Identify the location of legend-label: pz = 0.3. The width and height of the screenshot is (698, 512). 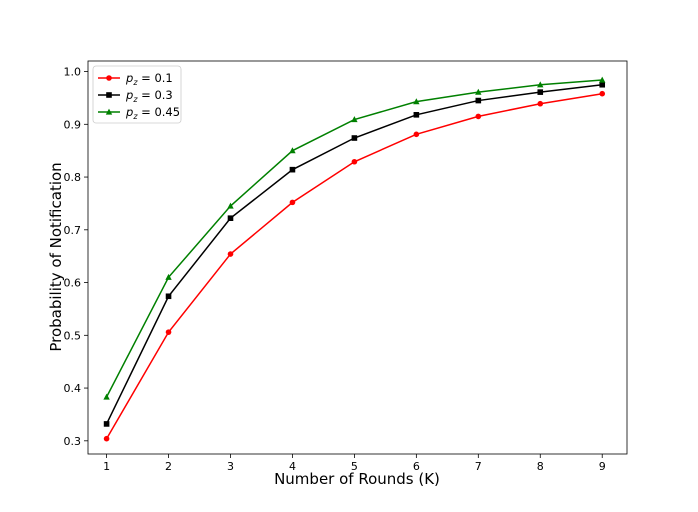
(149, 96).